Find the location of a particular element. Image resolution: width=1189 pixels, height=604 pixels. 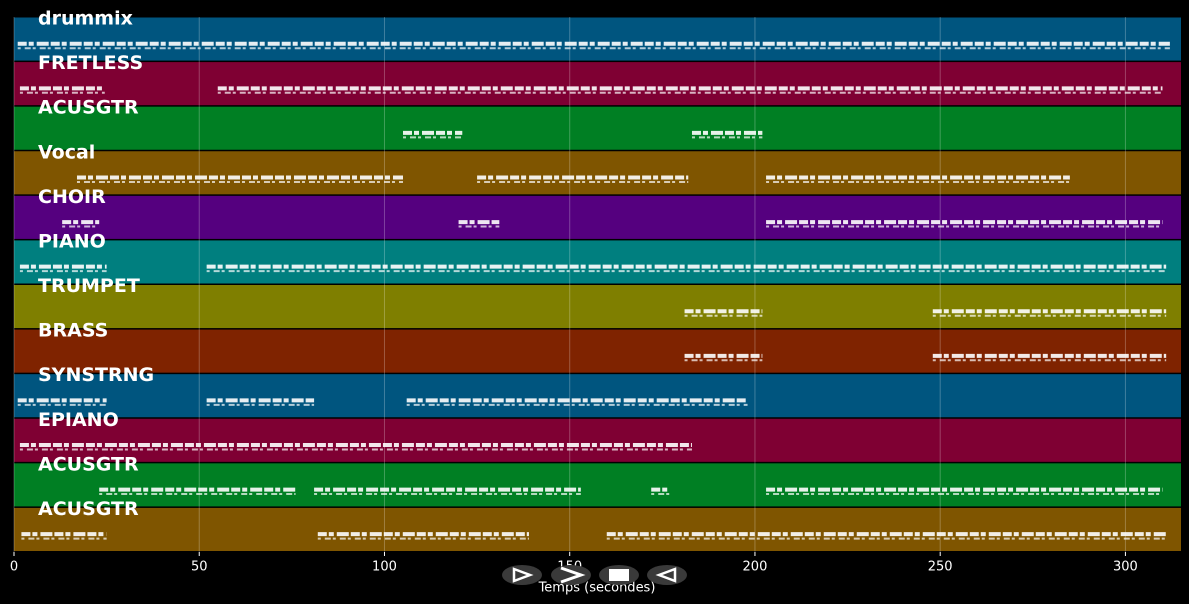

stop-button is located at coordinates (619, 575).